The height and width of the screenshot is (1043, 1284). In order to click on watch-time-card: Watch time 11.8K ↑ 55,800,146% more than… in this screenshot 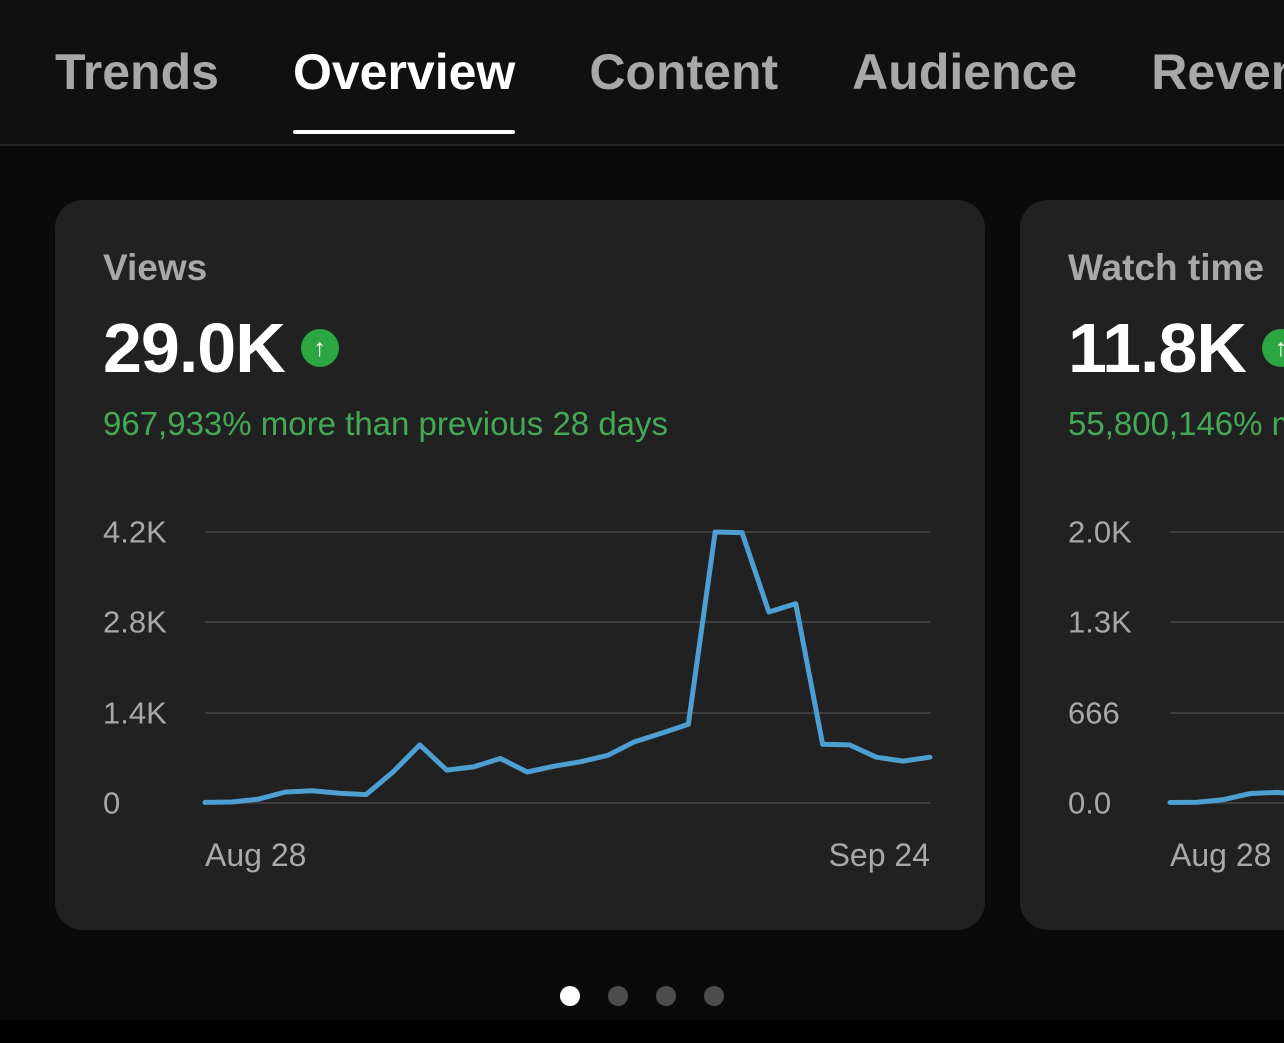, I will do `click(1152, 565)`.